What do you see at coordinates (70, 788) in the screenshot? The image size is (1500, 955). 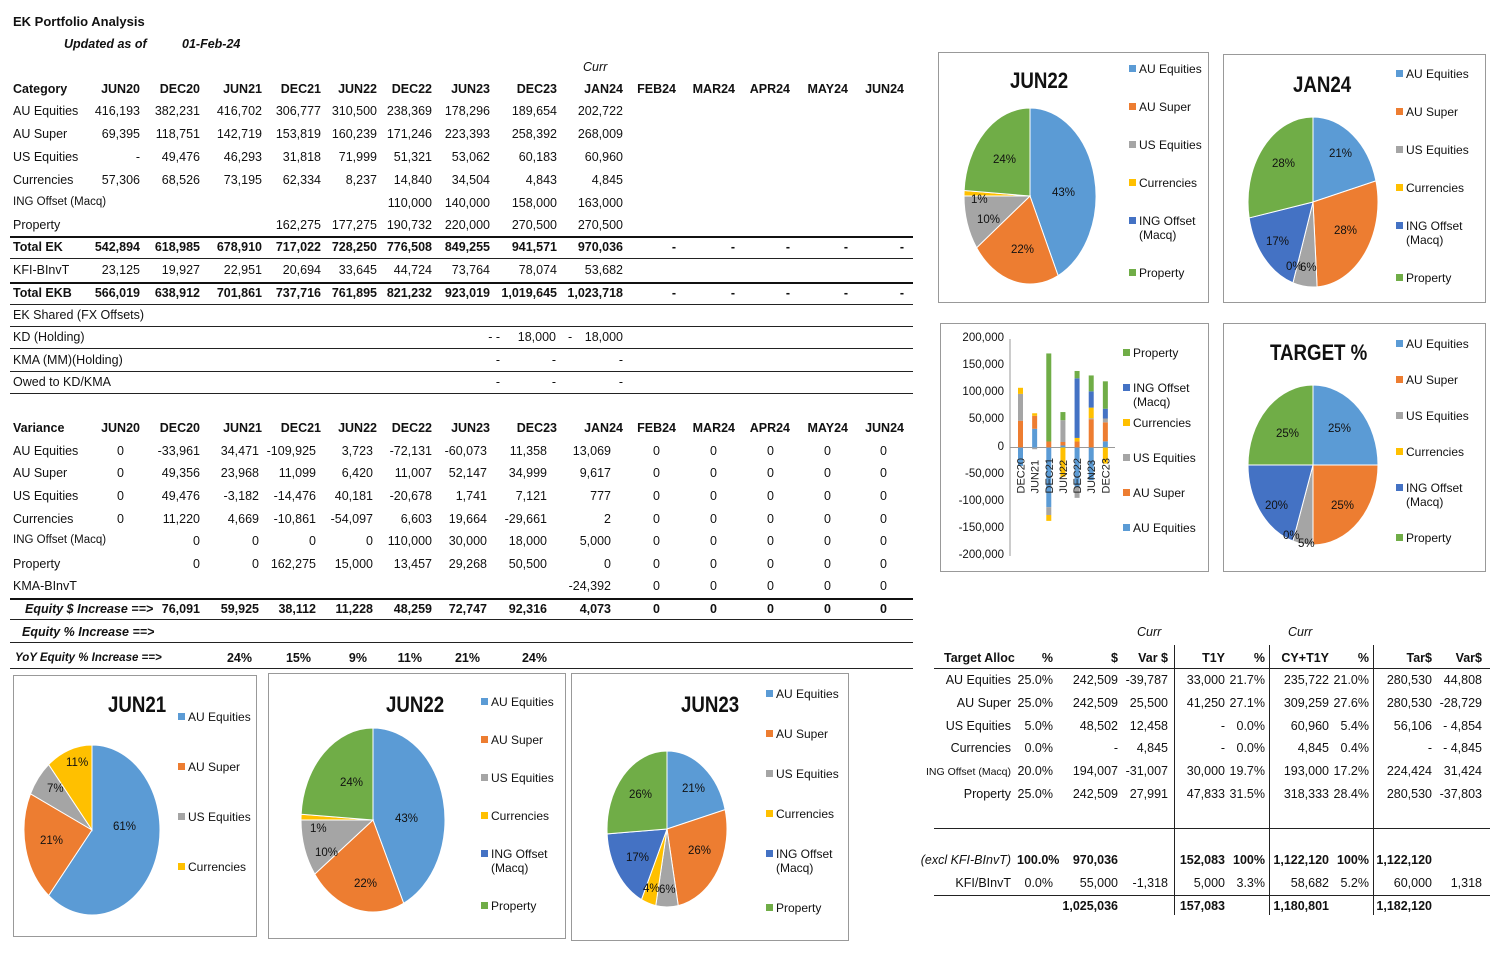 I see `pie-slice-currencies` at bounding box center [70, 788].